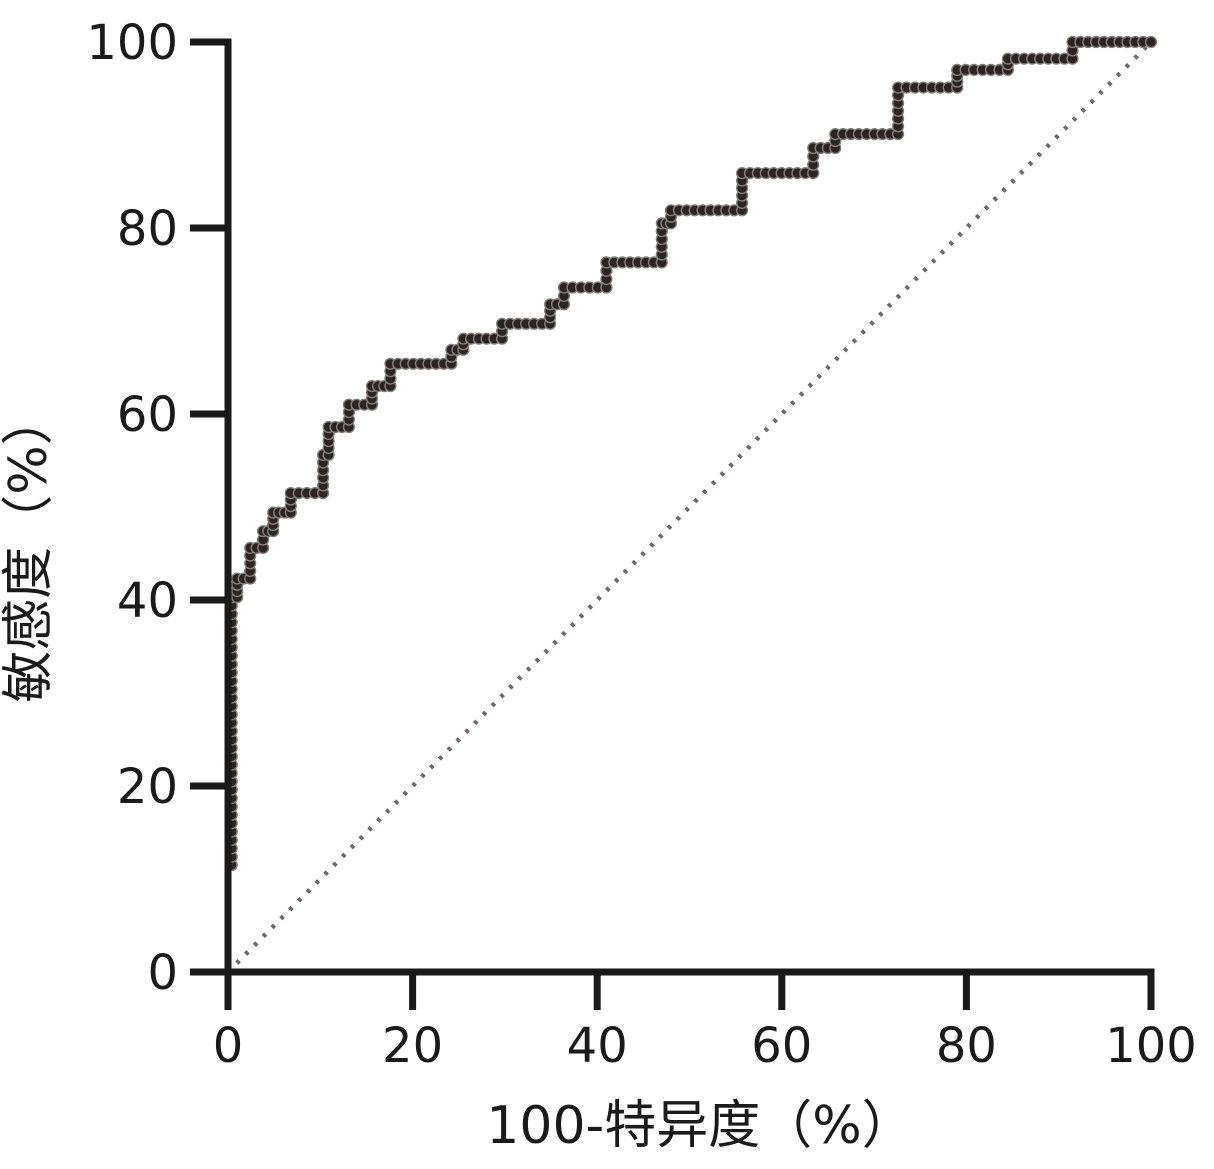 The image size is (1214, 1169). I want to click on x-axis-tick-labels: 0 20 40 60 80 100, so click(705, 1046).